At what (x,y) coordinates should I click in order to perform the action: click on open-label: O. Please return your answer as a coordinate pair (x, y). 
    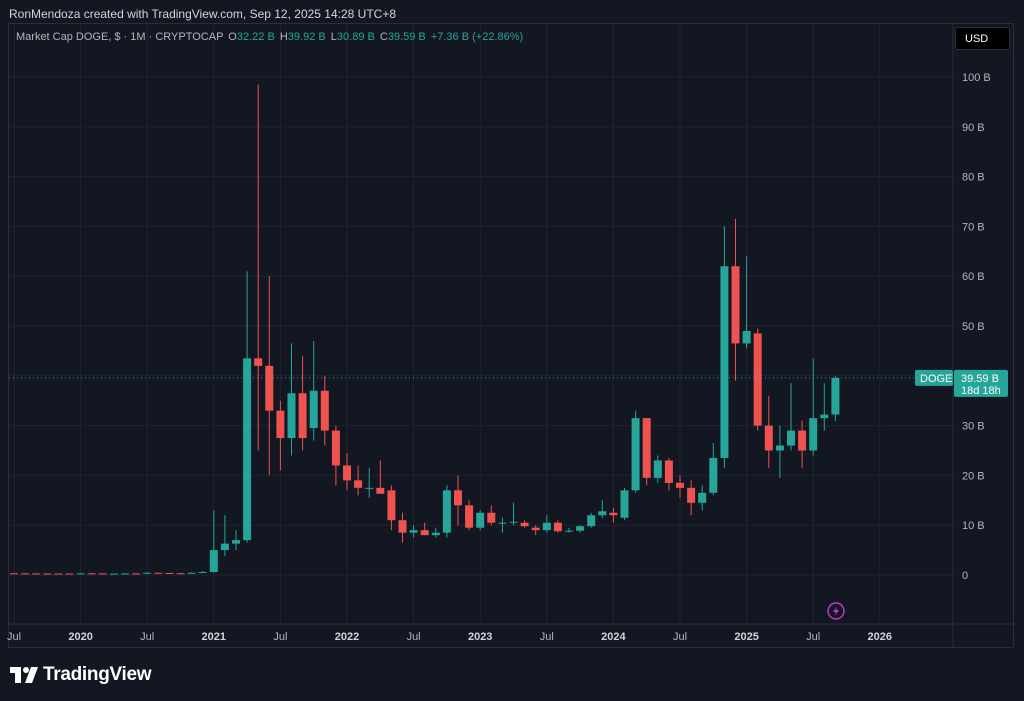
    Looking at the image, I should click on (232, 37).